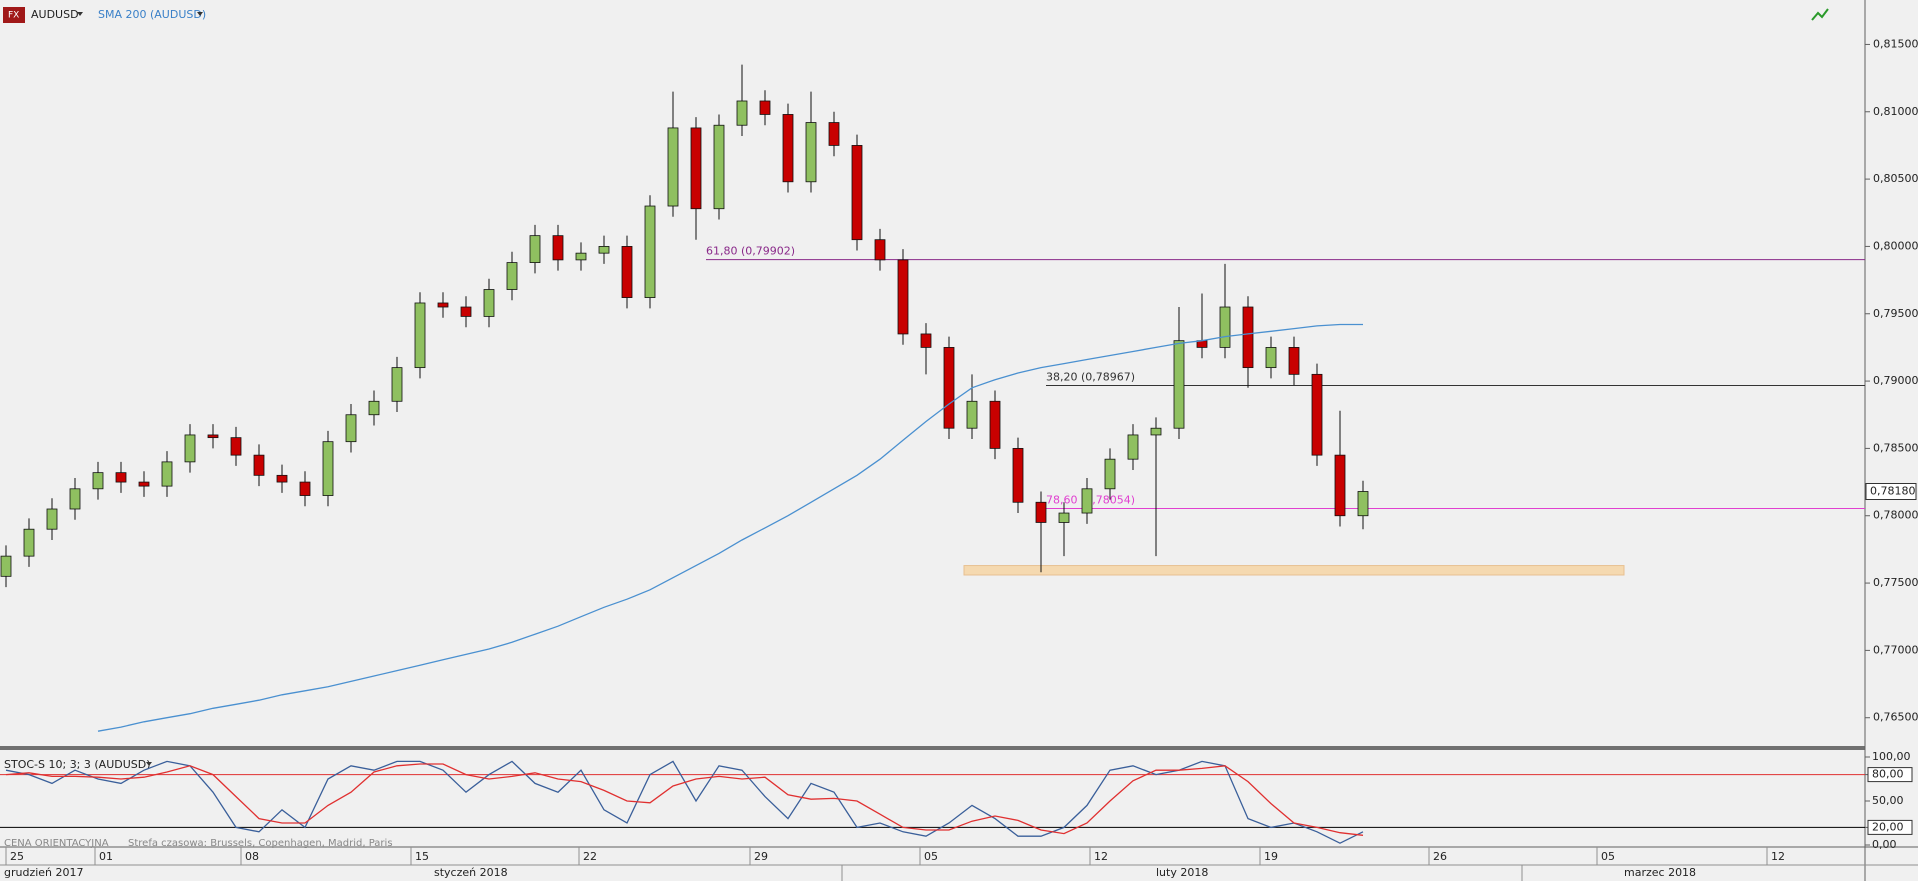 Image resolution: width=1918 pixels, height=881 pixels. What do you see at coordinates (471, 872) in the screenshot?
I see `month-label: styczeń 2018` at bounding box center [471, 872].